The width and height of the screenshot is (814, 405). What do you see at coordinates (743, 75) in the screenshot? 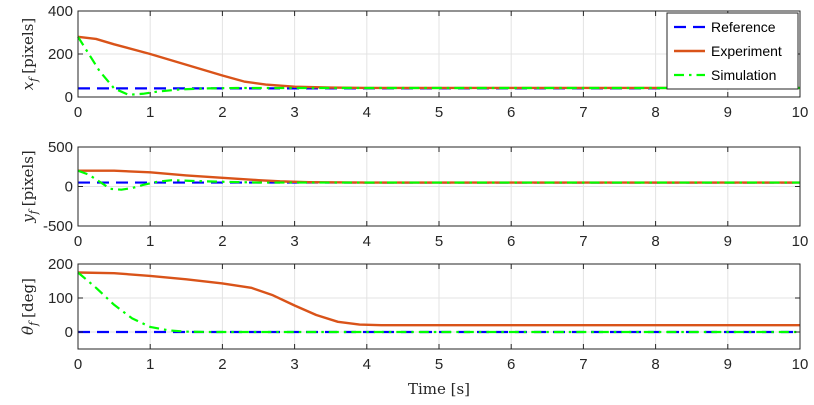
I see `legend-label-simulation: Simulation` at bounding box center [743, 75].